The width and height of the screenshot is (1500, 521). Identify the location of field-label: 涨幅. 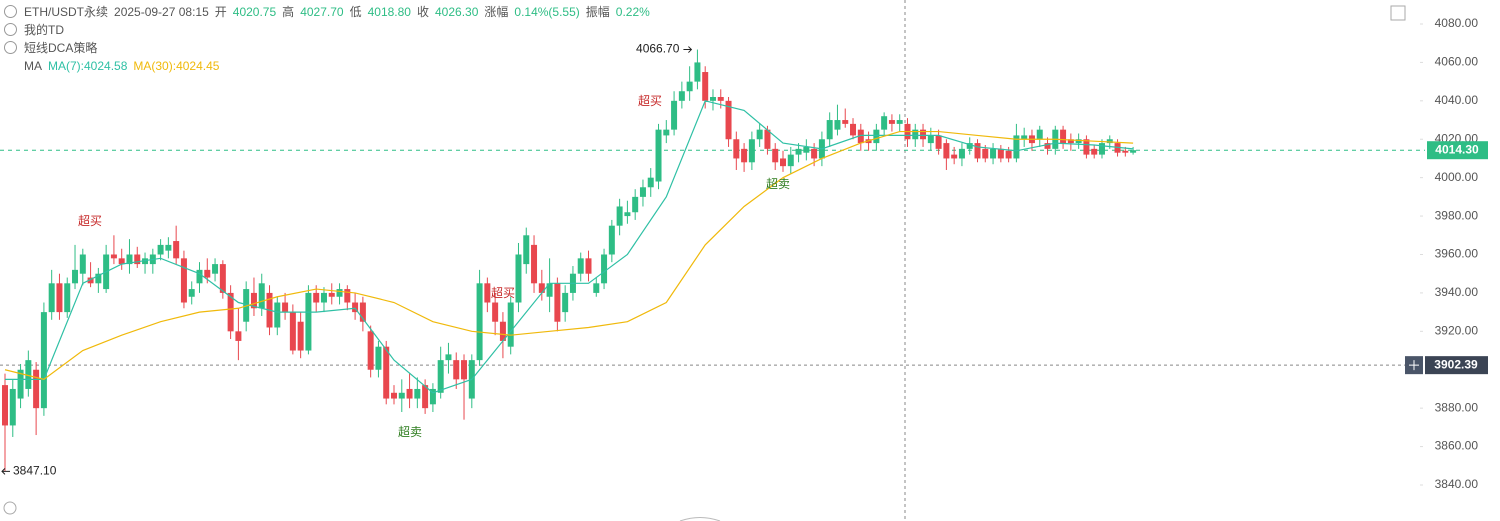
(496, 12).